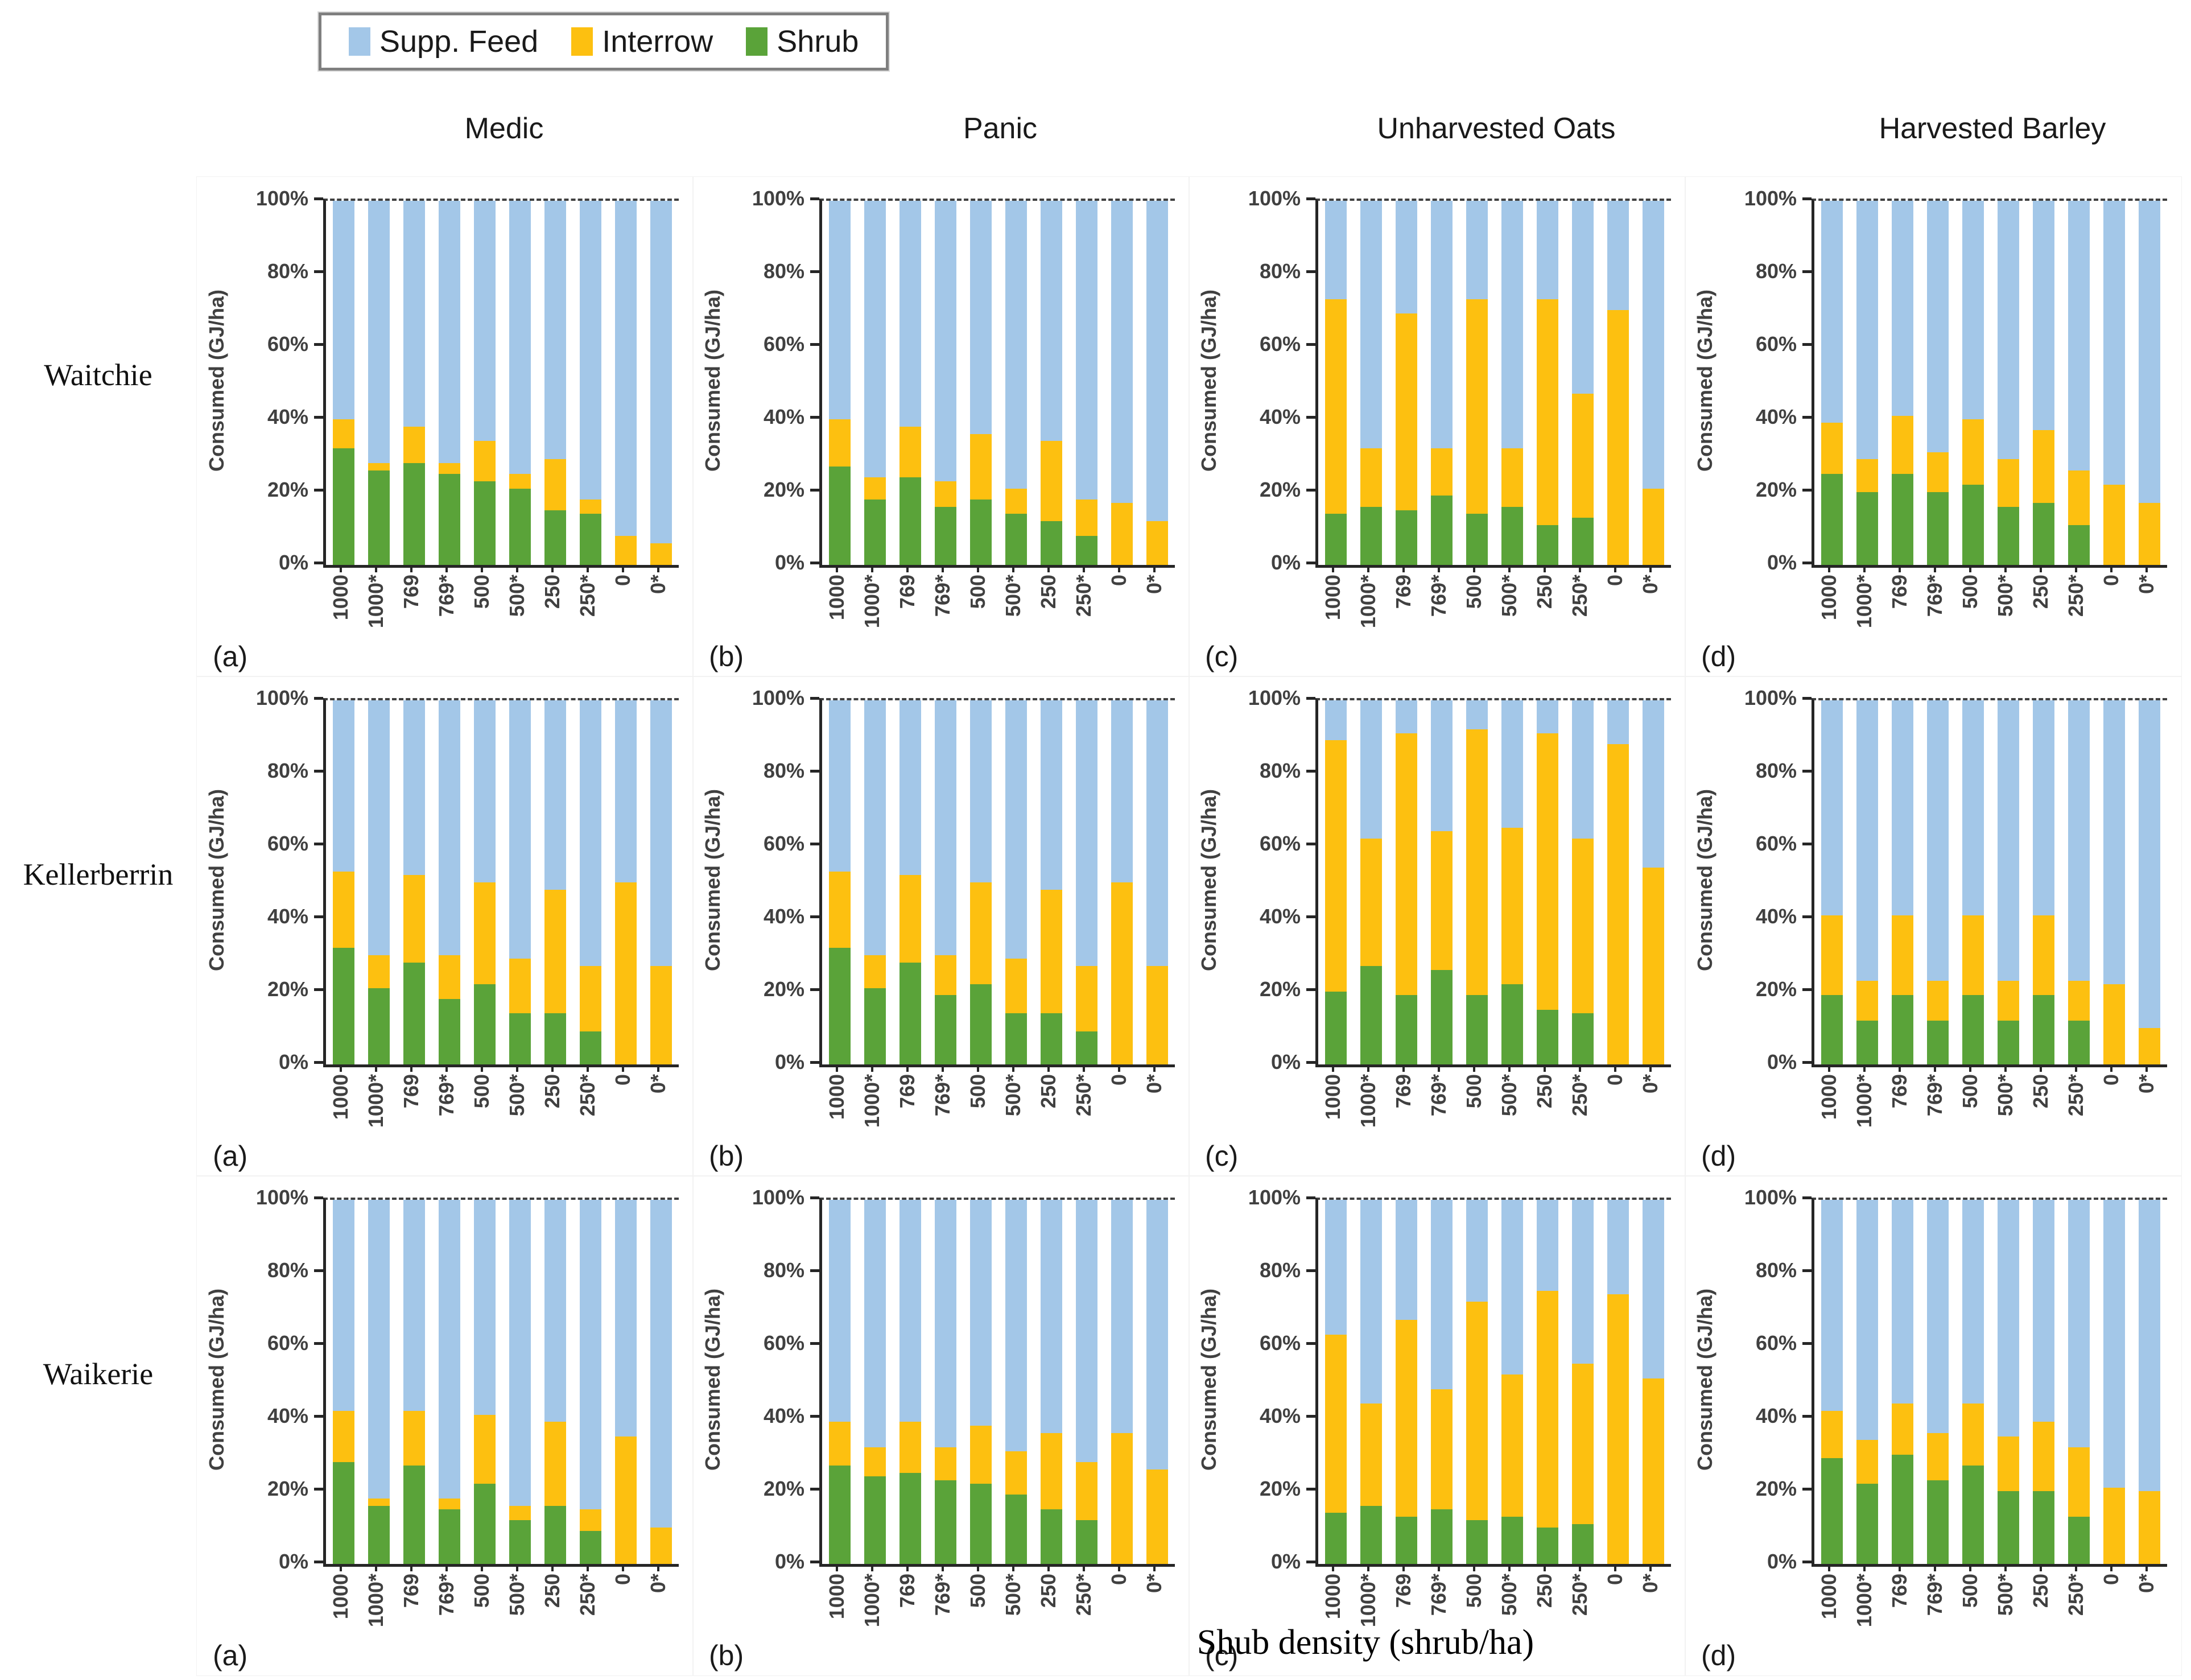 Image resolution: width=2191 pixels, height=1680 pixels. What do you see at coordinates (98, 925) in the screenshot?
I see `row-labels: Waitchie Kellerberrin Waikerie` at bounding box center [98, 925].